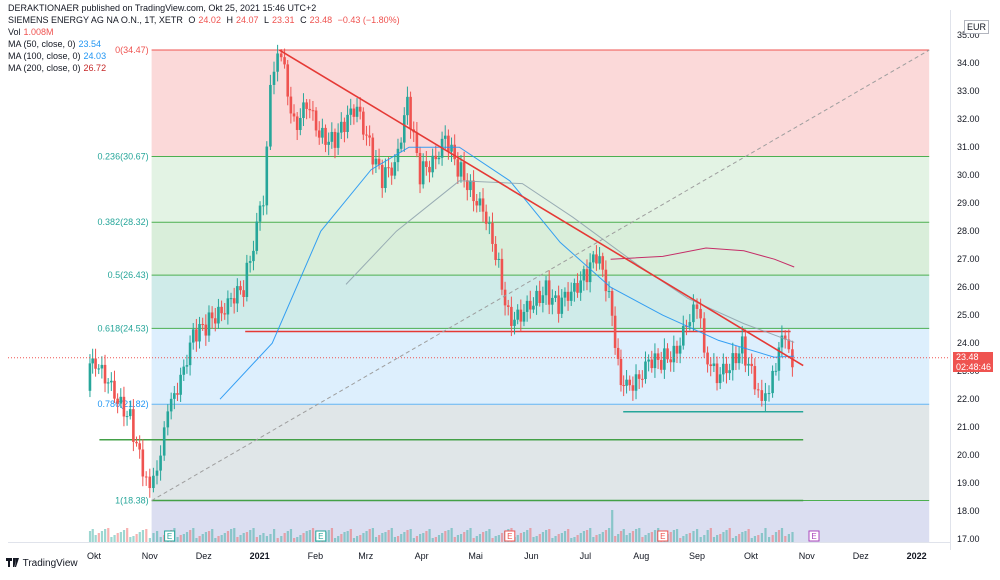 The height and width of the screenshot is (580, 1000). What do you see at coordinates (977, 27) in the screenshot?
I see `currency-label: EUR` at bounding box center [977, 27].